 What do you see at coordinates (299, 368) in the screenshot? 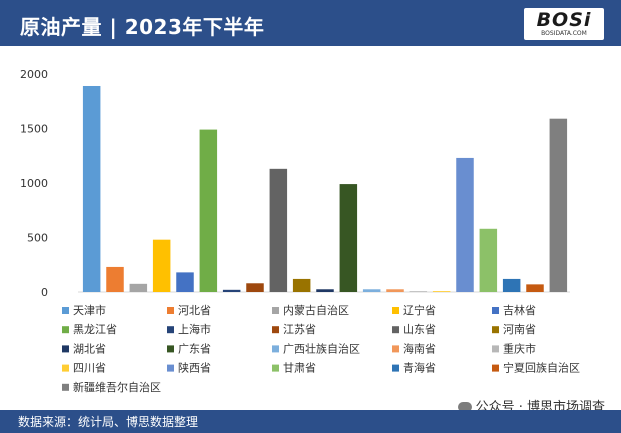
I see `legend-label-甘肃省: 甘肃省` at bounding box center [299, 368].